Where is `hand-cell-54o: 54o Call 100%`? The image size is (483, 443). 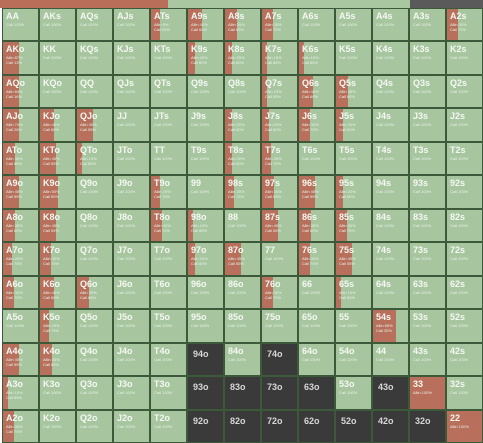 hand-cell-54o: 54o Call 100% is located at coordinates (353, 359).